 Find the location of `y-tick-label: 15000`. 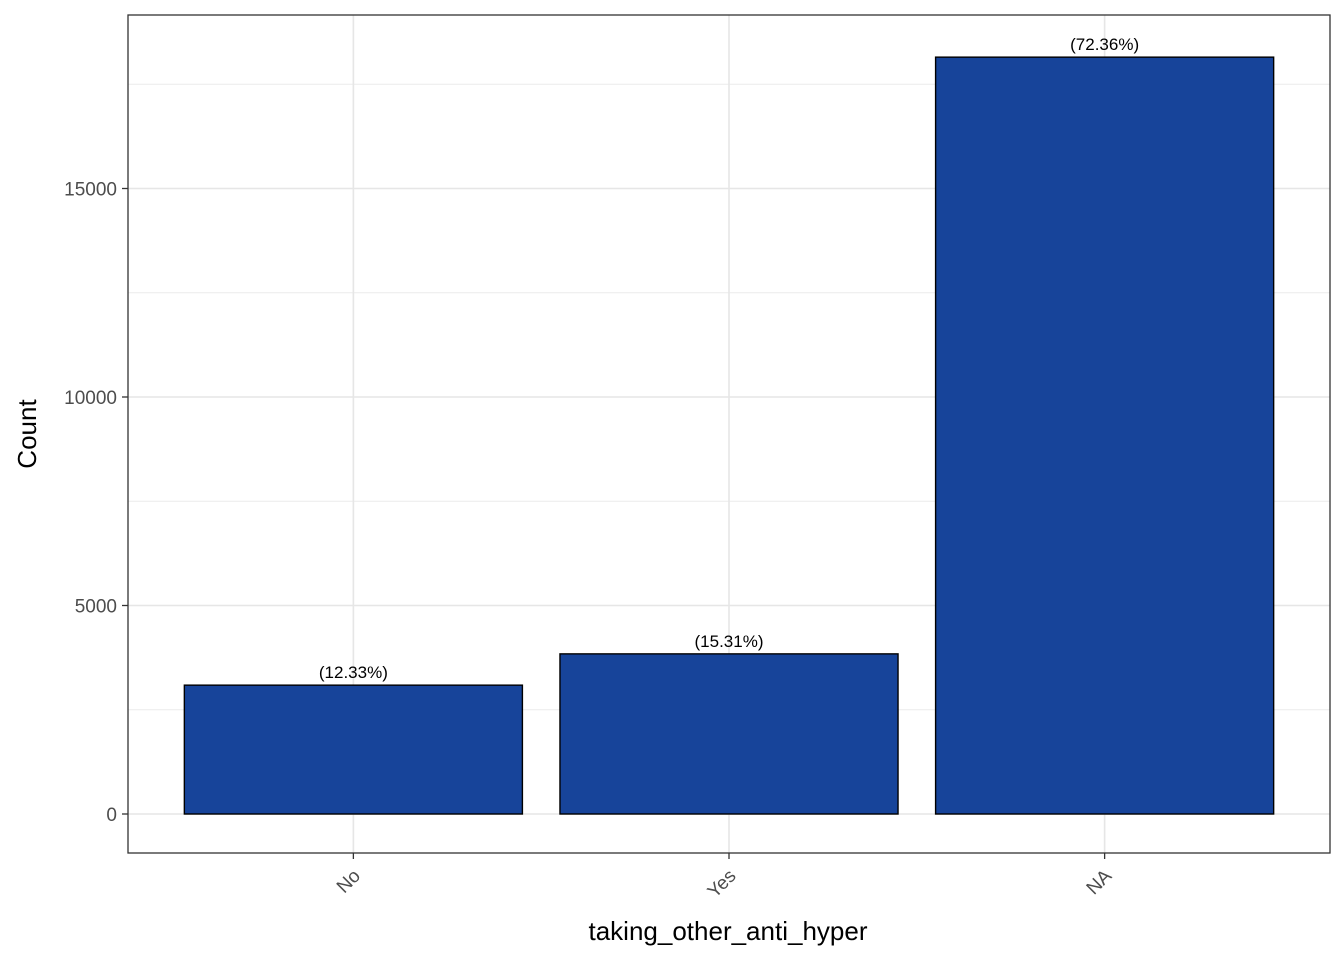

y-tick-label: 15000 is located at coordinates (90, 190).